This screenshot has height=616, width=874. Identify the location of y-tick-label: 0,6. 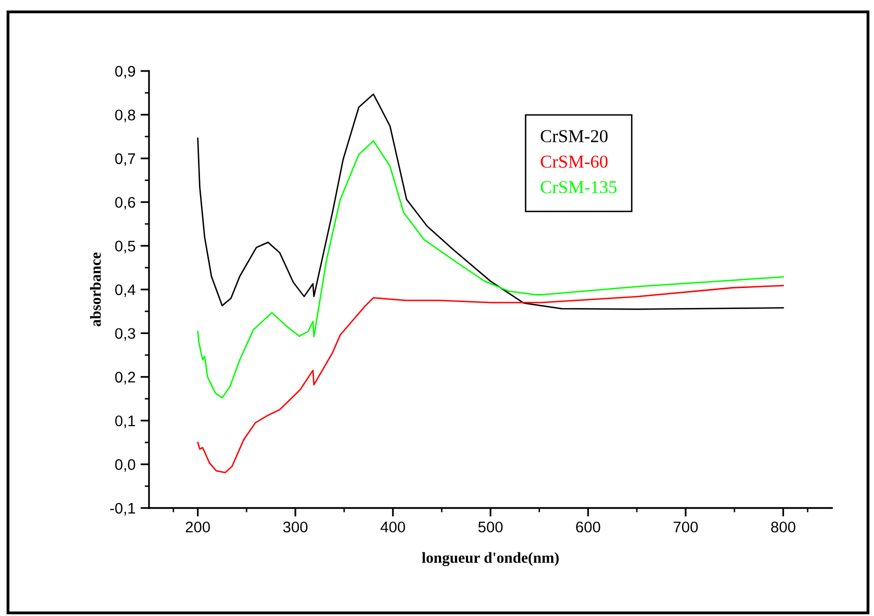
(125, 203).